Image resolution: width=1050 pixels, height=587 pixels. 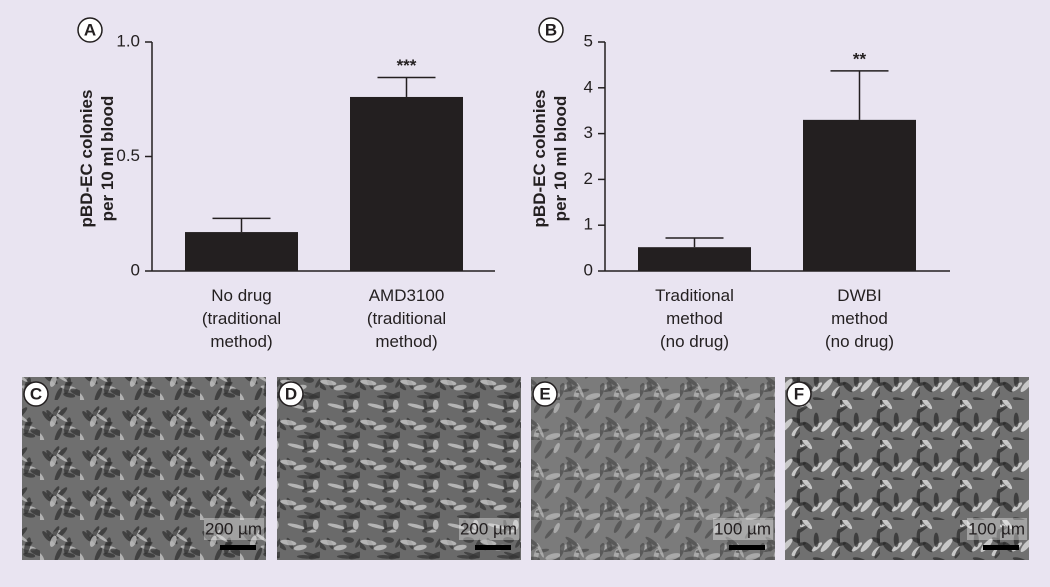 I want to click on panel-label: E, so click(x=544, y=393).